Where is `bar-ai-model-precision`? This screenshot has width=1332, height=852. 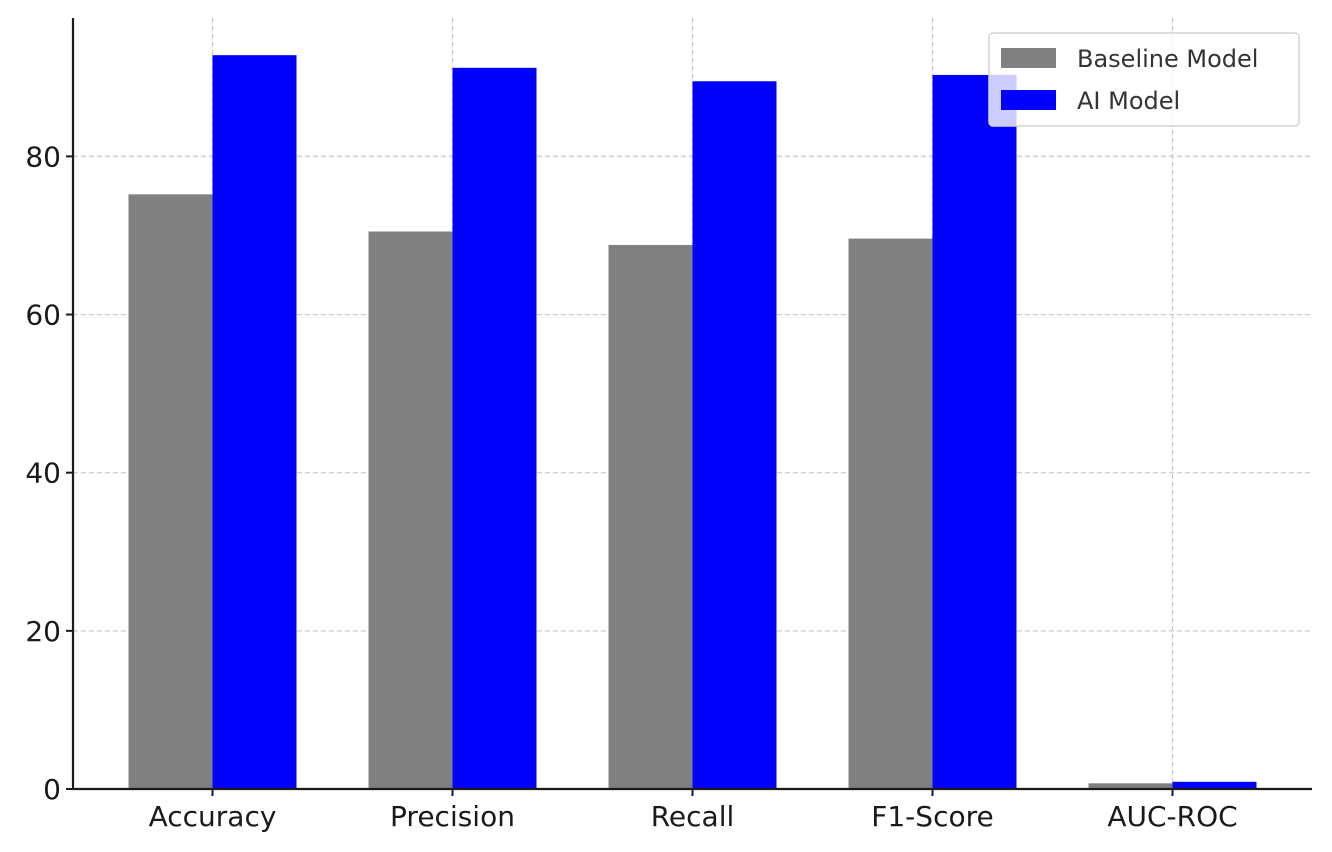
bar-ai-model-precision is located at coordinates (494, 428).